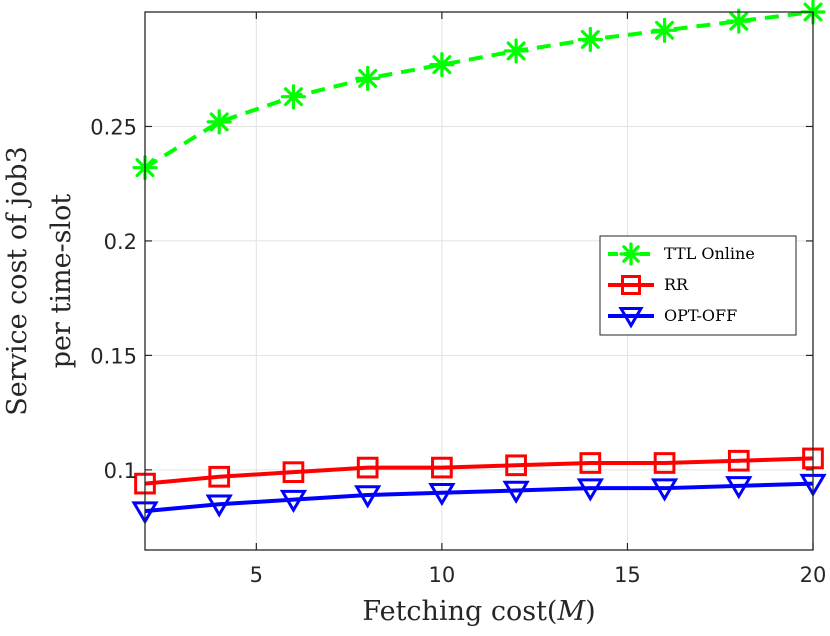  What do you see at coordinates (676, 284) in the screenshot?
I see `legend-label: RR` at bounding box center [676, 284].